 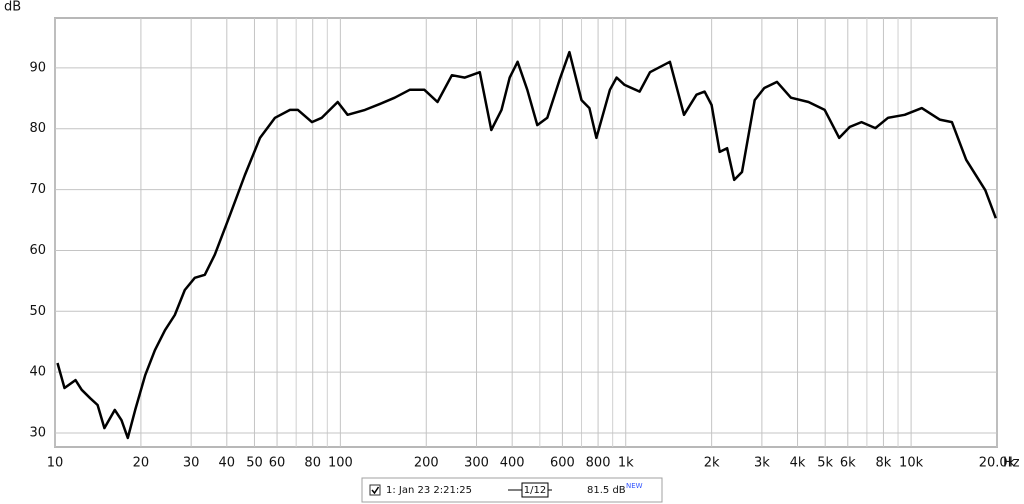 I want to click on x-tick-label: 300, so click(x=476, y=463).